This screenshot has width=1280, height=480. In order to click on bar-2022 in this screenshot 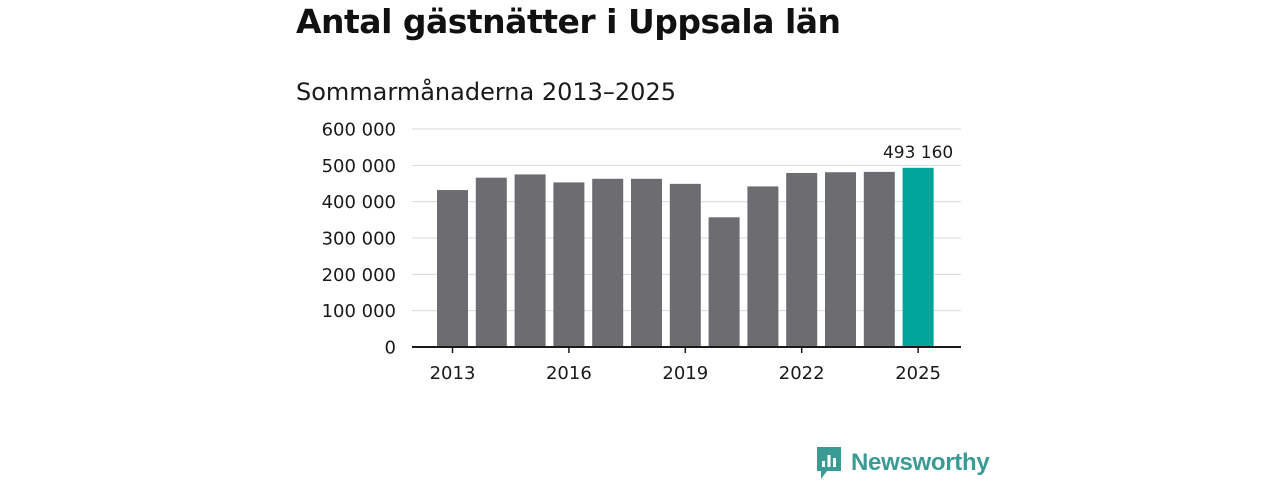, I will do `click(802, 259)`.